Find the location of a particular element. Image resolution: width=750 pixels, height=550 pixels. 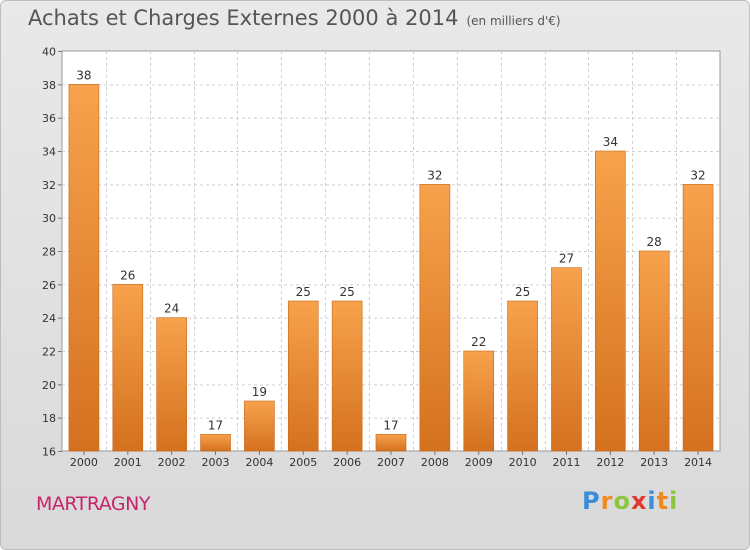

value-label-2014: 32 is located at coordinates (697, 175).